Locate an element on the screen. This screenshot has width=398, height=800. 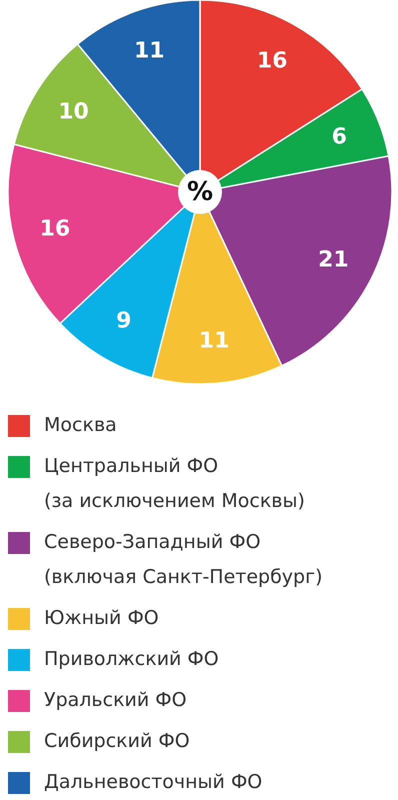
legend-label: Уральский ФО is located at coordinates (115, 700).